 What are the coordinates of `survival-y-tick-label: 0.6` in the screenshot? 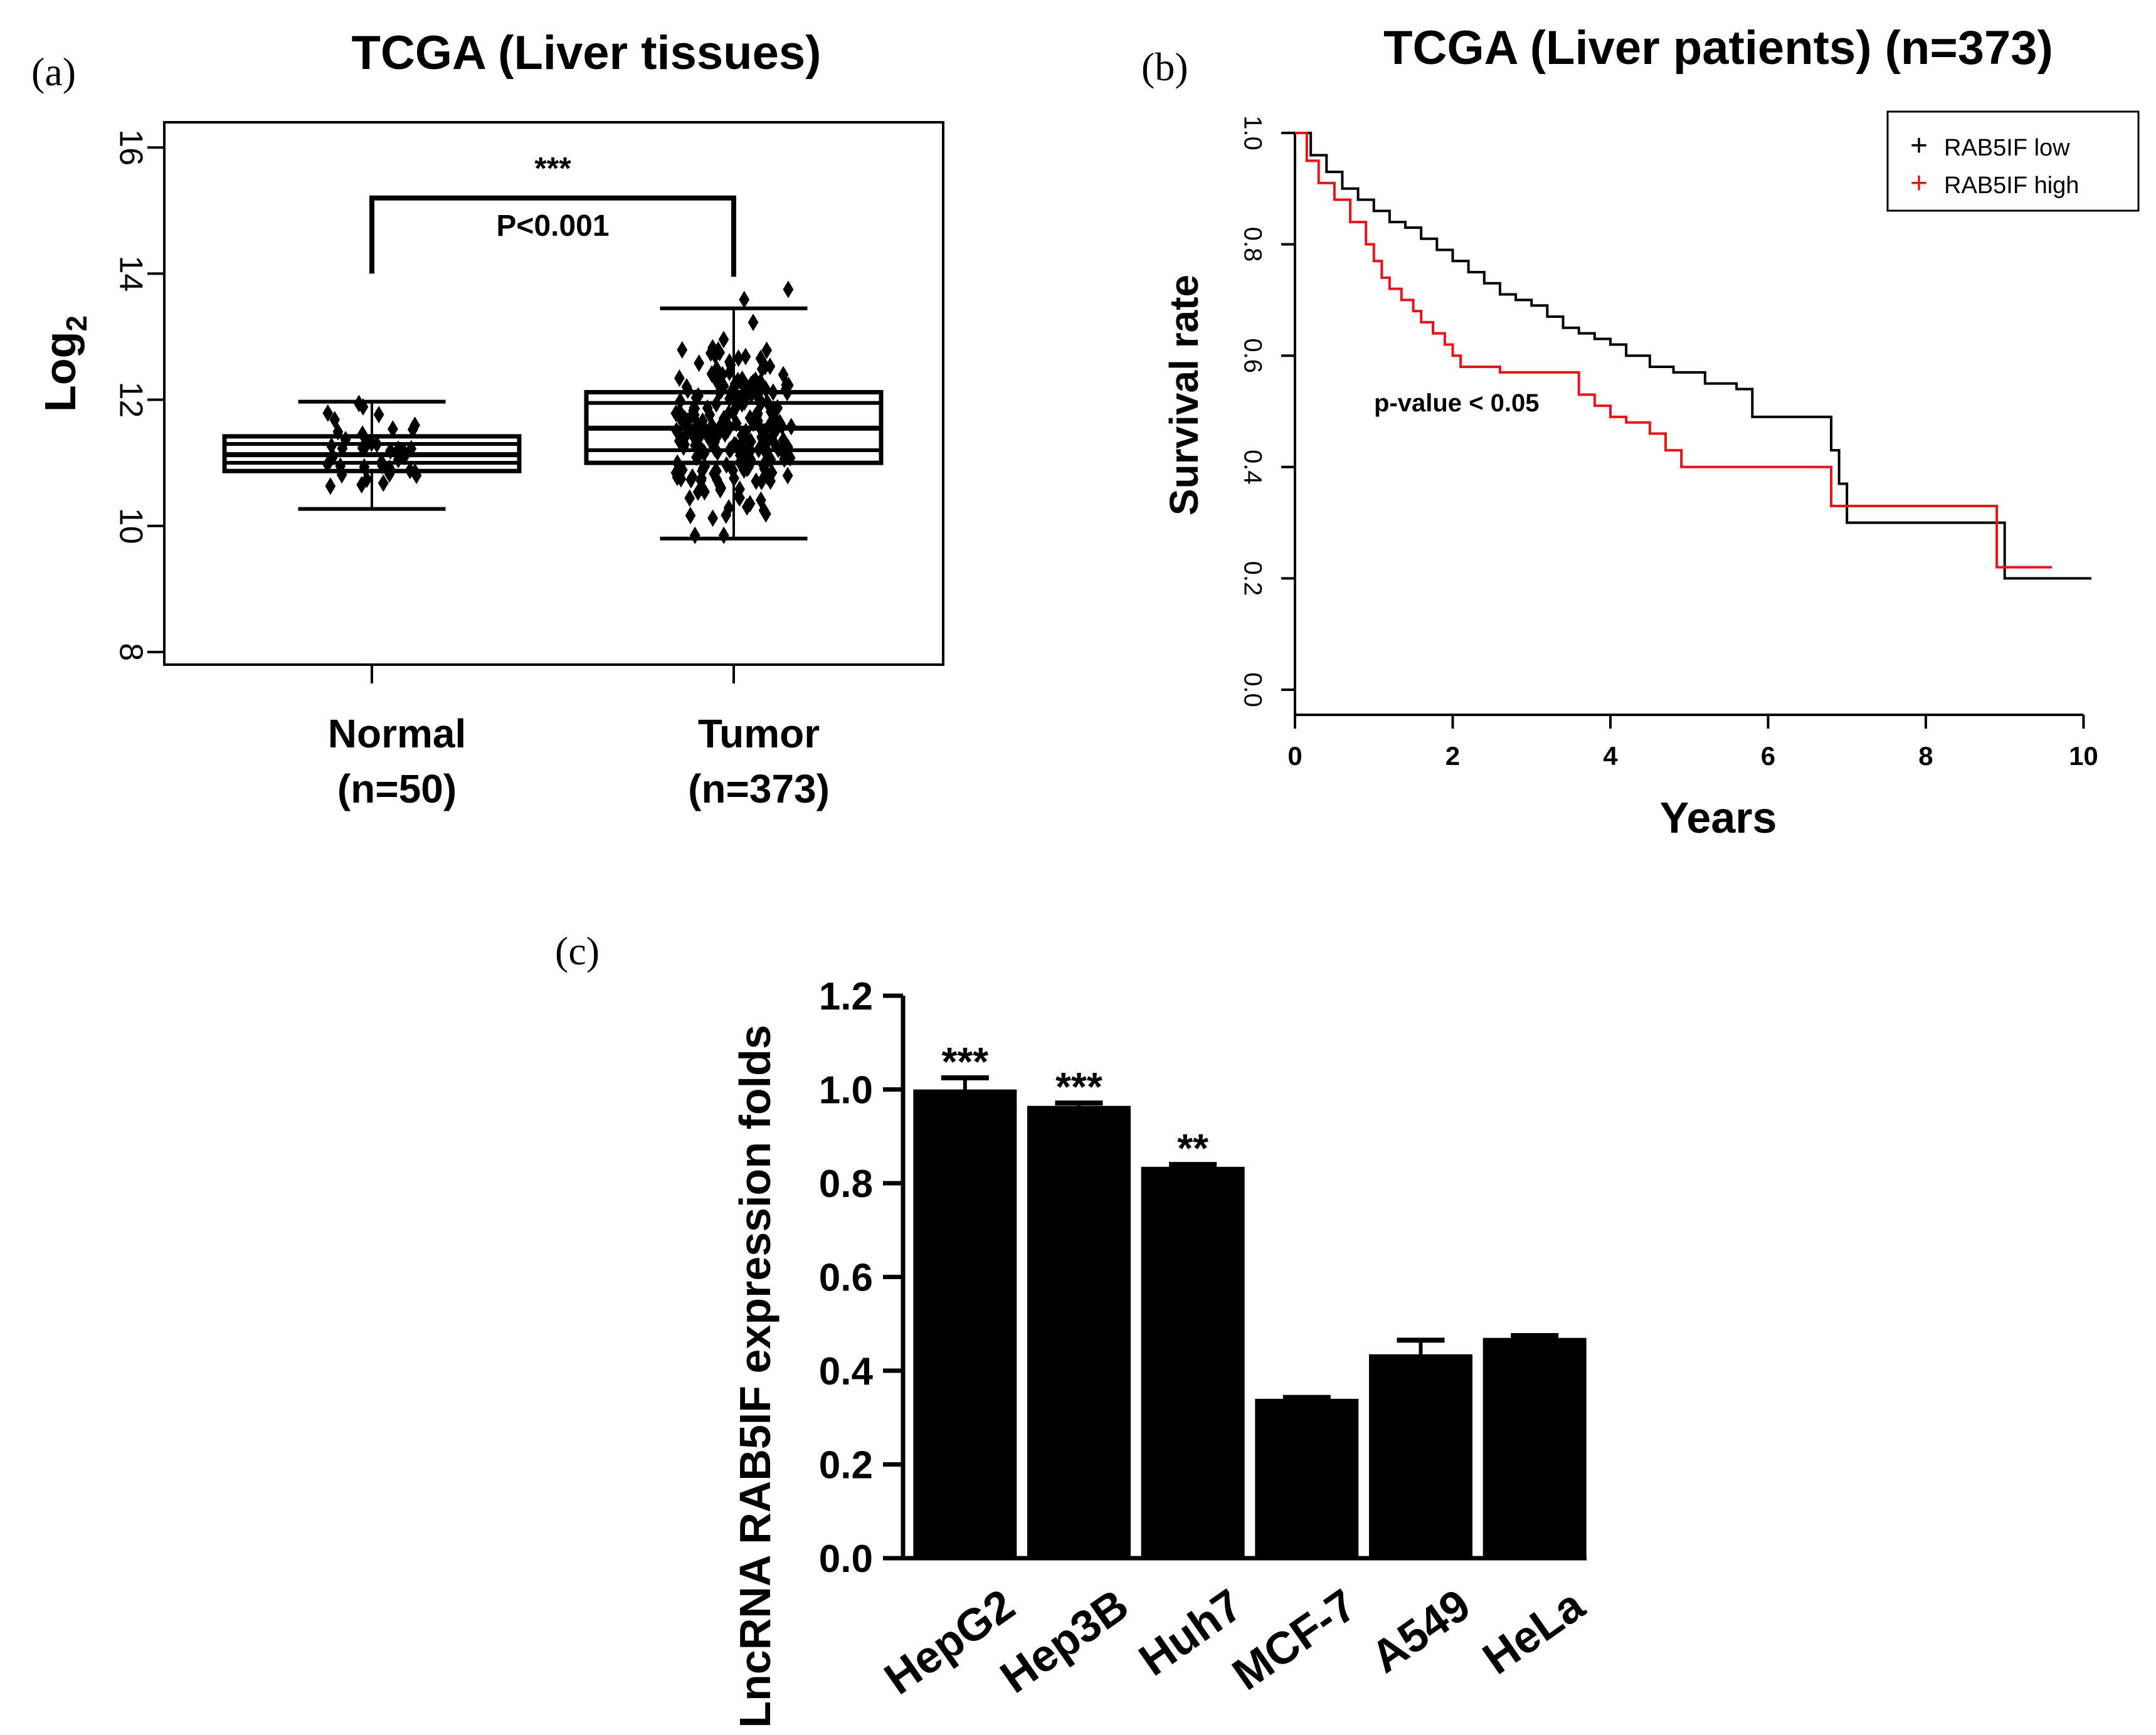 It's located at (1252, 355).